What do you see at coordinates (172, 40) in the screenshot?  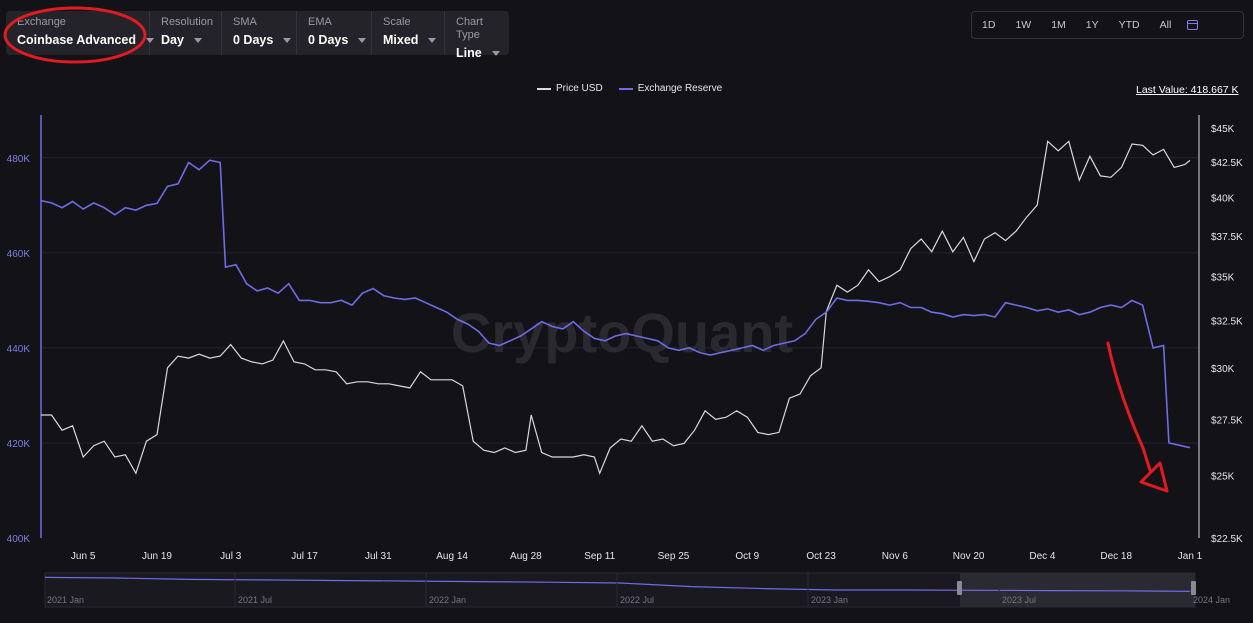 I see `resolution-value: Day` at bounding box center [172, 40].